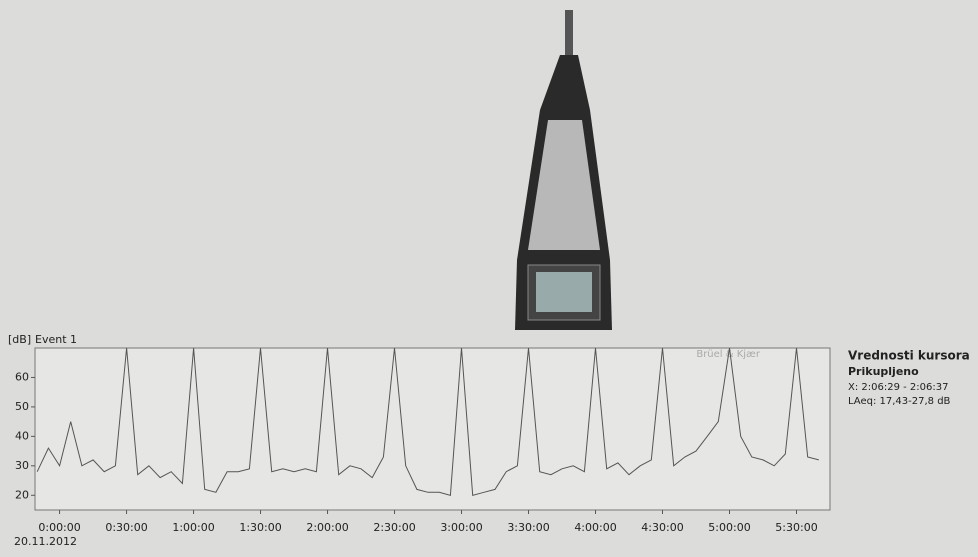 The width and height of the screenshot is (978, 557). I want to click on y-tick-label: 40, so click(22, 435).